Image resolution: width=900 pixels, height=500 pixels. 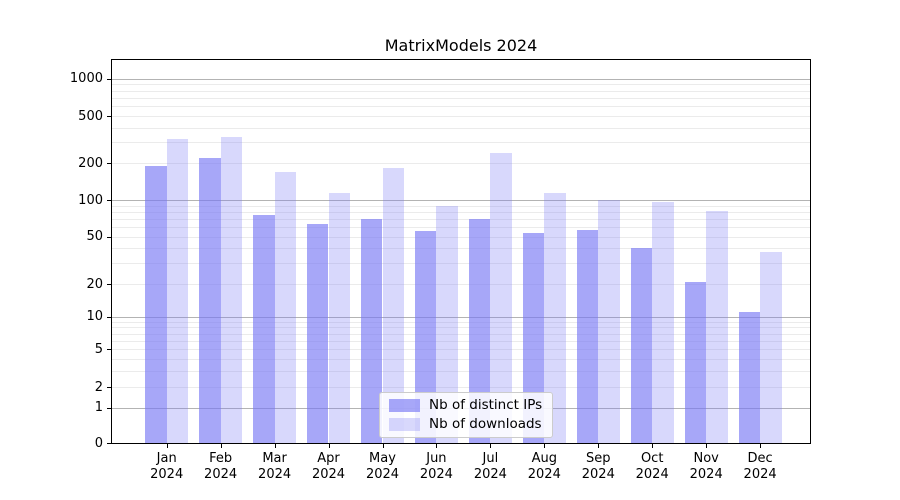 What do you see at coordinates (90, 200) in the screenshot?
I see `y-tick-label: 100` at bounding box center [90, 200].